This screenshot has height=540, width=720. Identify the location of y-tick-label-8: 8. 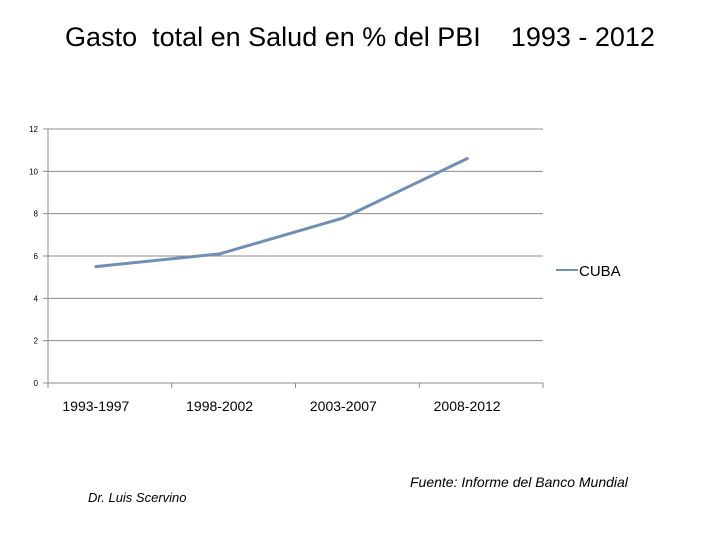
(36, 214).